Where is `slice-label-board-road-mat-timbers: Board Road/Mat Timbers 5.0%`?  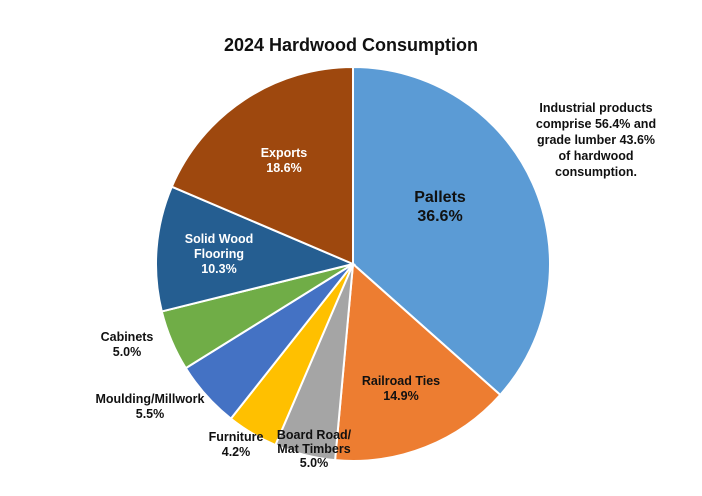
slice-label-board-road-mat-timbers: Board Road/Mat Timbers 5.0% is located at coordinates (314, 449).